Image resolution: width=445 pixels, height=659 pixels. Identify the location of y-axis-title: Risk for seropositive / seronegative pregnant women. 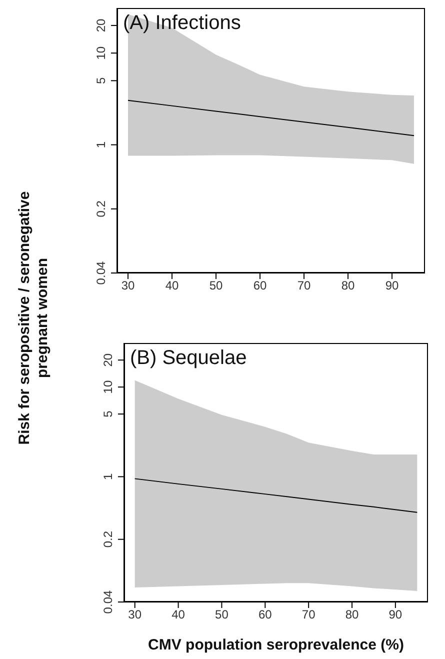
(34, 318).